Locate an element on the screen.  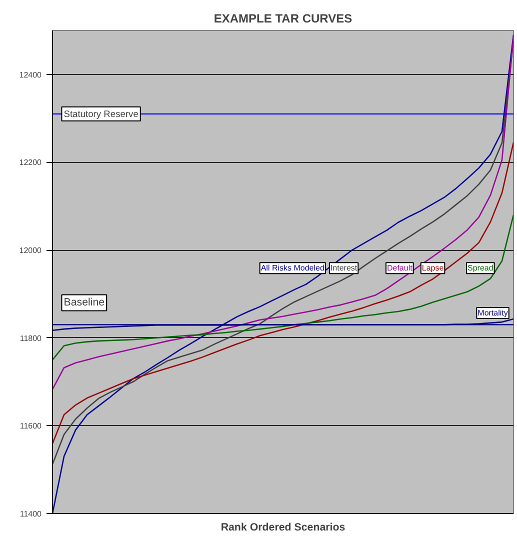
y-tick-label: 12200 is located at coordinates (30, 163).